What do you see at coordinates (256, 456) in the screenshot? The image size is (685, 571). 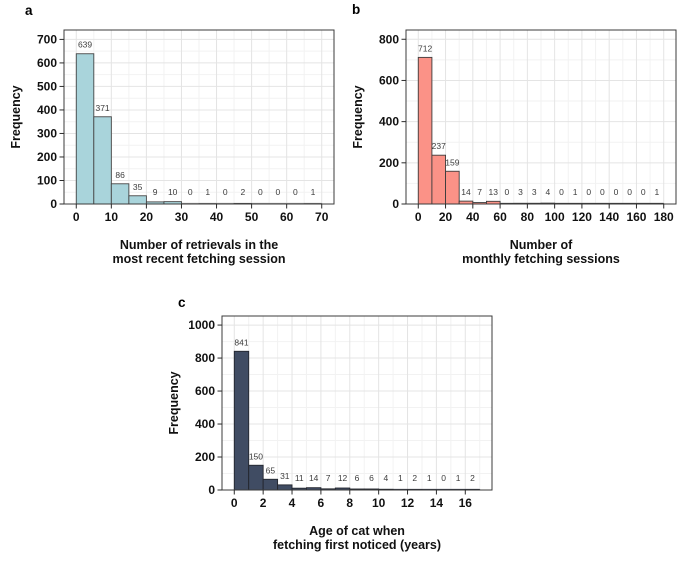 I see `bar-value-label: 150` at bounding box center [256, 456].